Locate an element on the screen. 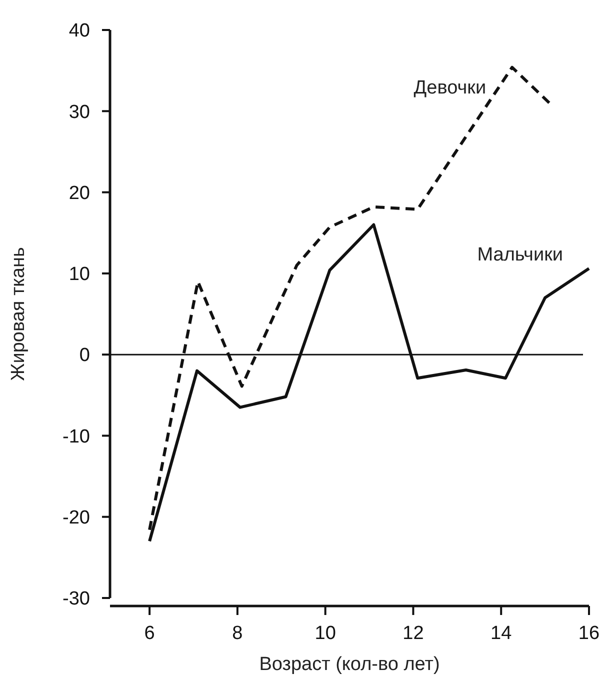 The height and width of the screenshot is (689, 613). x-tick-label: 12 is located at coordinates (413, 633).